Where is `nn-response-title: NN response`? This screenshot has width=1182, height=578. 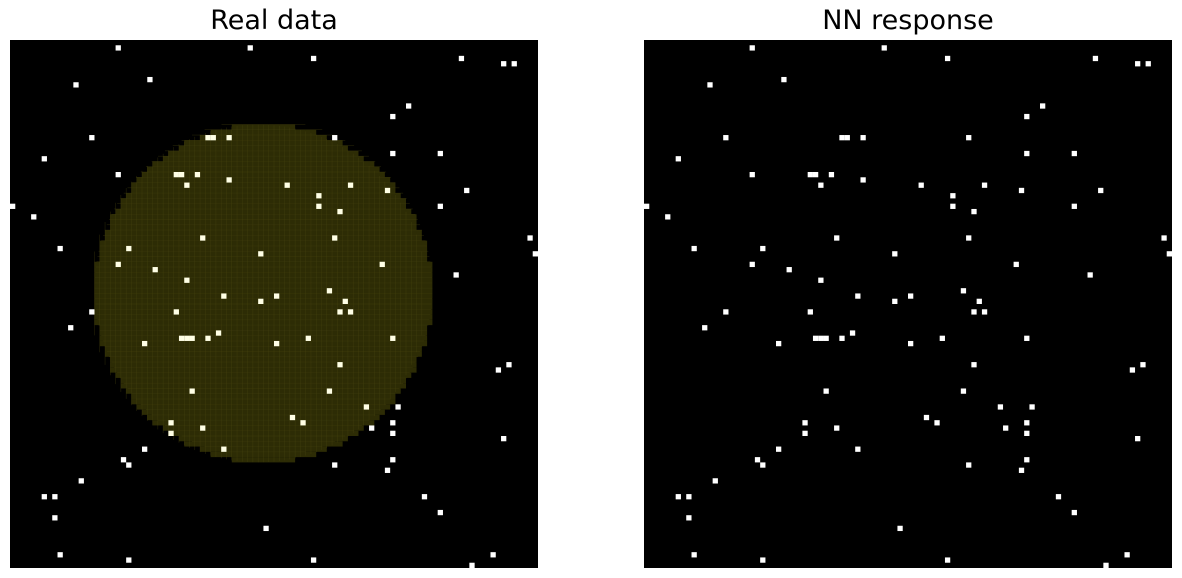 nn-response-title: NN response is located at coordinates (908, 20).